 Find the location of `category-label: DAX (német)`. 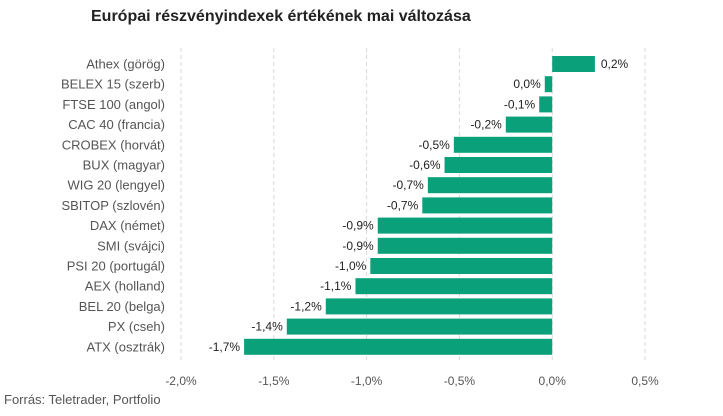

category-label: DAX (német) is located at coordinates (127, 225).